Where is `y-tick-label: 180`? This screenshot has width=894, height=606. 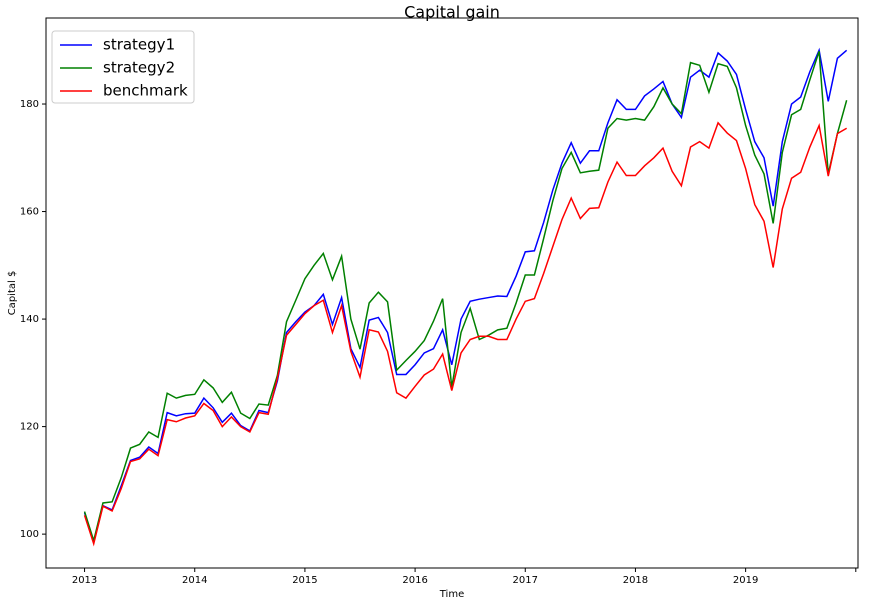 y-tick-label: 180 is located at coordinates (29, 104).